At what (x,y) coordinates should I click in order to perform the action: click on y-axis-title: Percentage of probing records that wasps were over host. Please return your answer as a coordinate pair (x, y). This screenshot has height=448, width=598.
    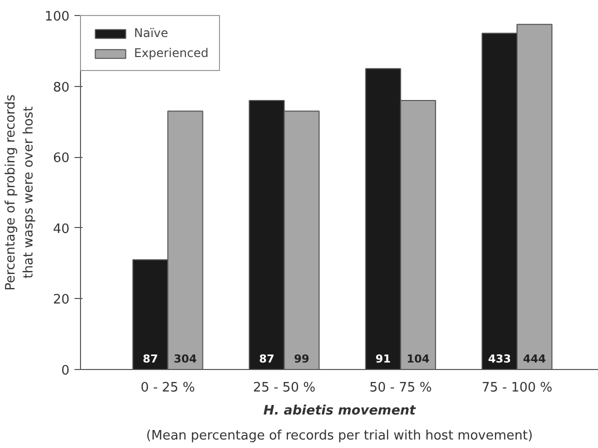
    Looking at the image, I should click on (20, 192).